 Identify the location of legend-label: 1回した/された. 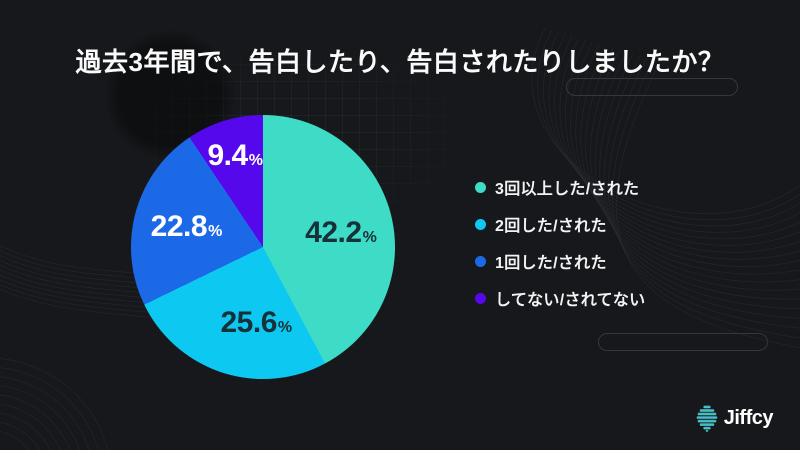
(551, 263).